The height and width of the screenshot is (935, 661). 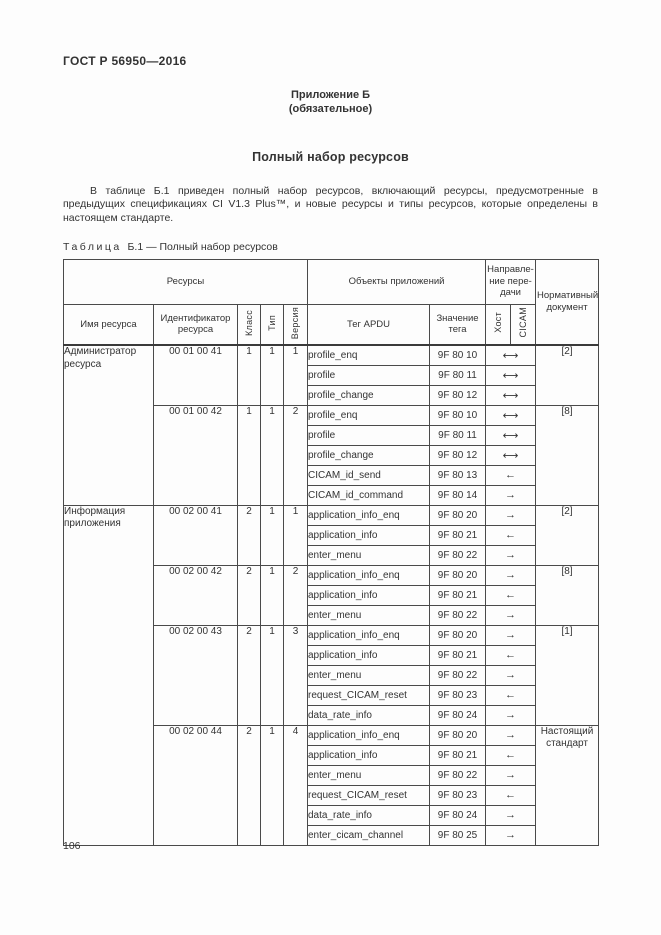 I want to click on header-type: Тип, so click(x=272, y=324).